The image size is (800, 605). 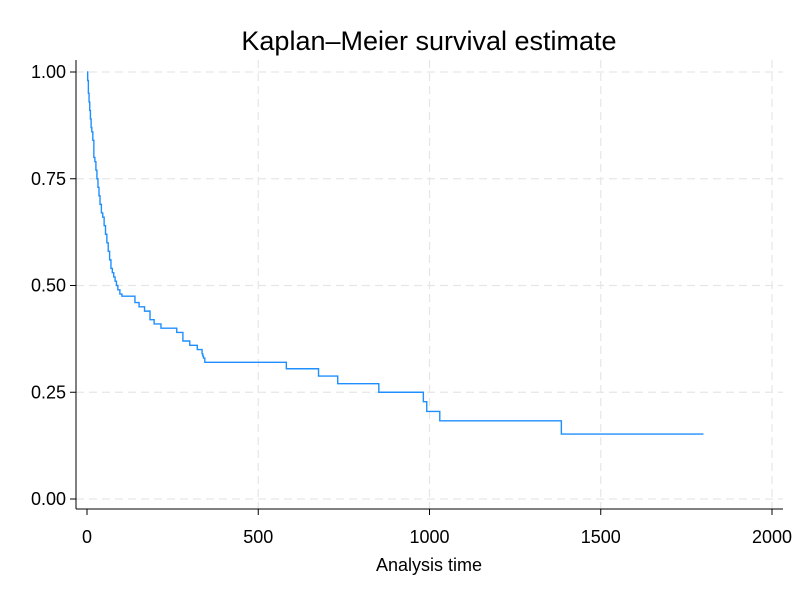 What do you see at coordinates (428, 41) in the screenshot?
I see `chart-title: Kaplan–Meier survival estimate` at bounding box center [428, 41].